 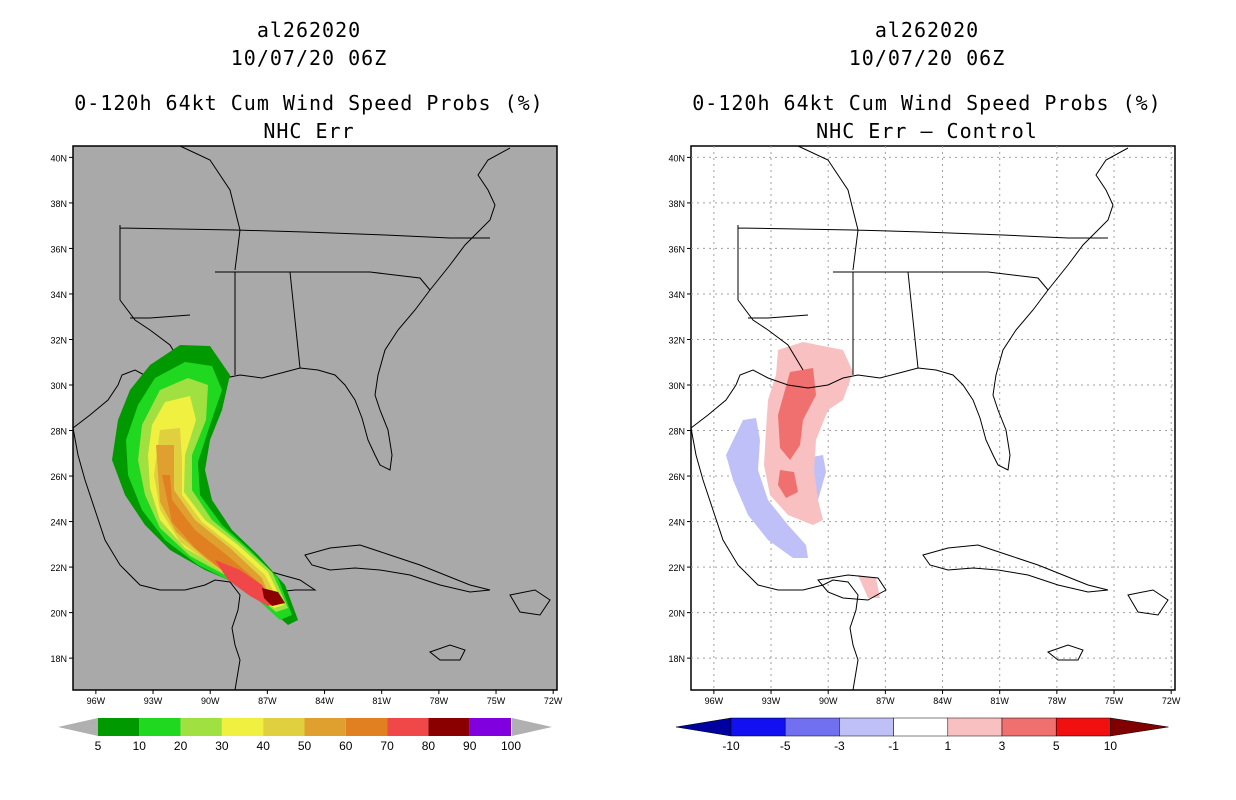 I want to click on right-datetime: 10/07/20 06Z, so click(x=927, y=58).